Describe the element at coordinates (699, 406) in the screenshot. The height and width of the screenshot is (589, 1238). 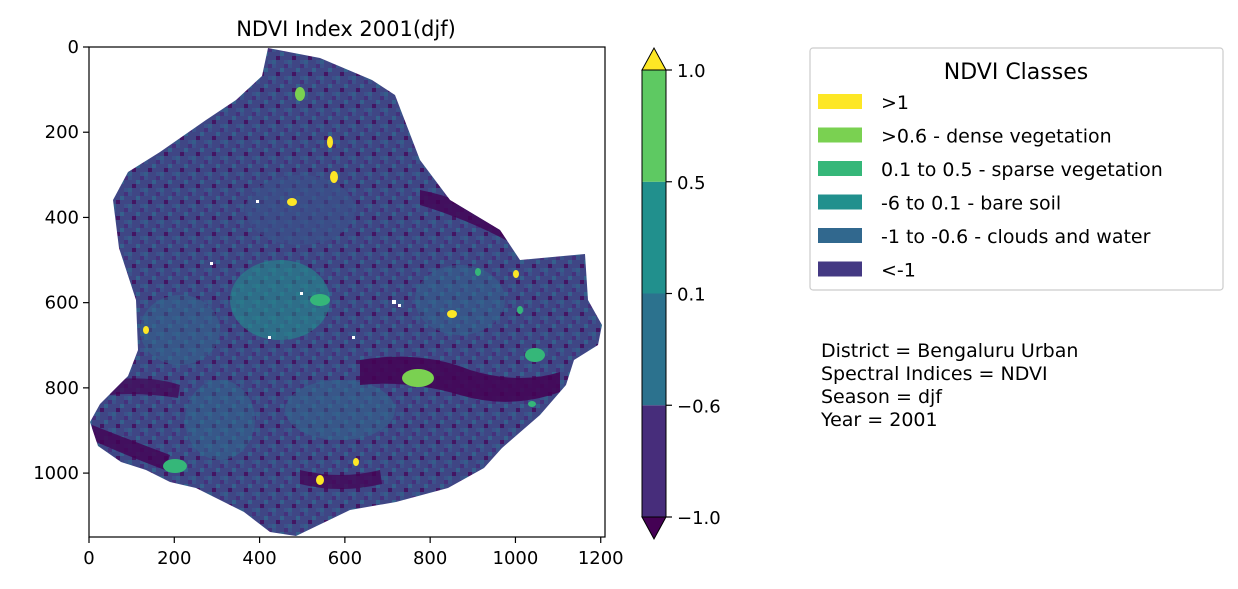
I see `colorbar-tick-label: −0.6` at that location.